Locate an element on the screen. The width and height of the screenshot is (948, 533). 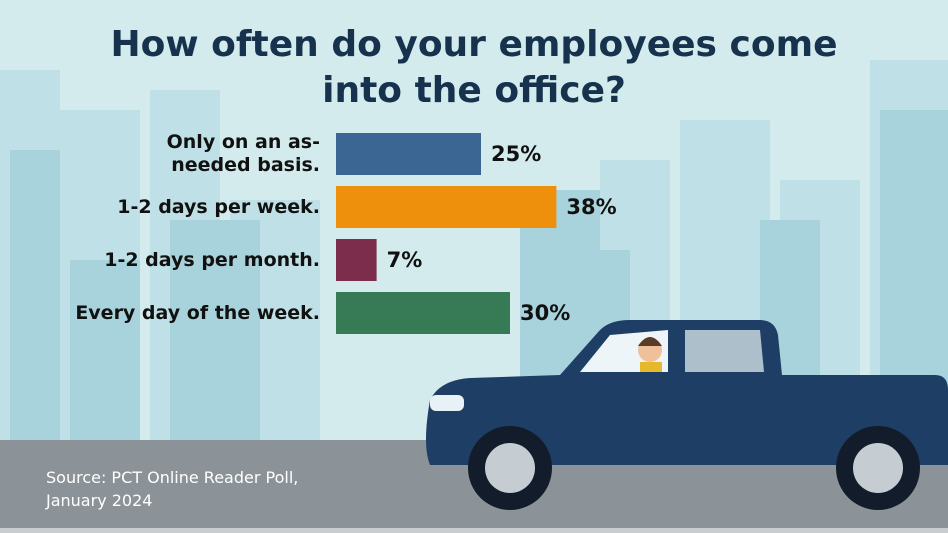
category-label: 1-2 days per week. is located at coordinates (218, 206).